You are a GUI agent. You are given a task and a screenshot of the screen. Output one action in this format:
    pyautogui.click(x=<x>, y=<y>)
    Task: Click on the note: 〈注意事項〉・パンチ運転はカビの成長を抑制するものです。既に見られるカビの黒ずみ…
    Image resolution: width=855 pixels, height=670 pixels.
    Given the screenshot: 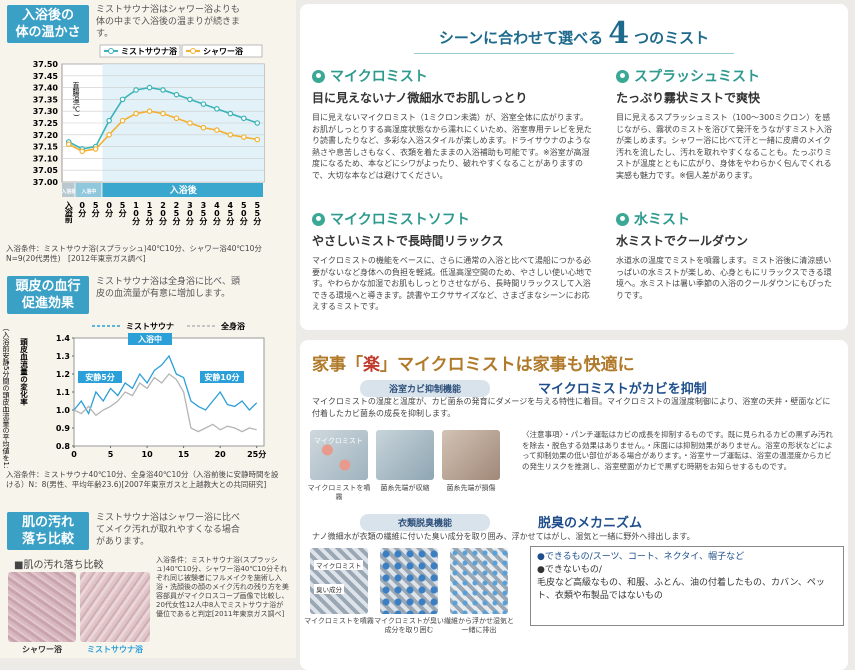 What is the action you would take?
    pyautogui.click(x=677, y=450)
    